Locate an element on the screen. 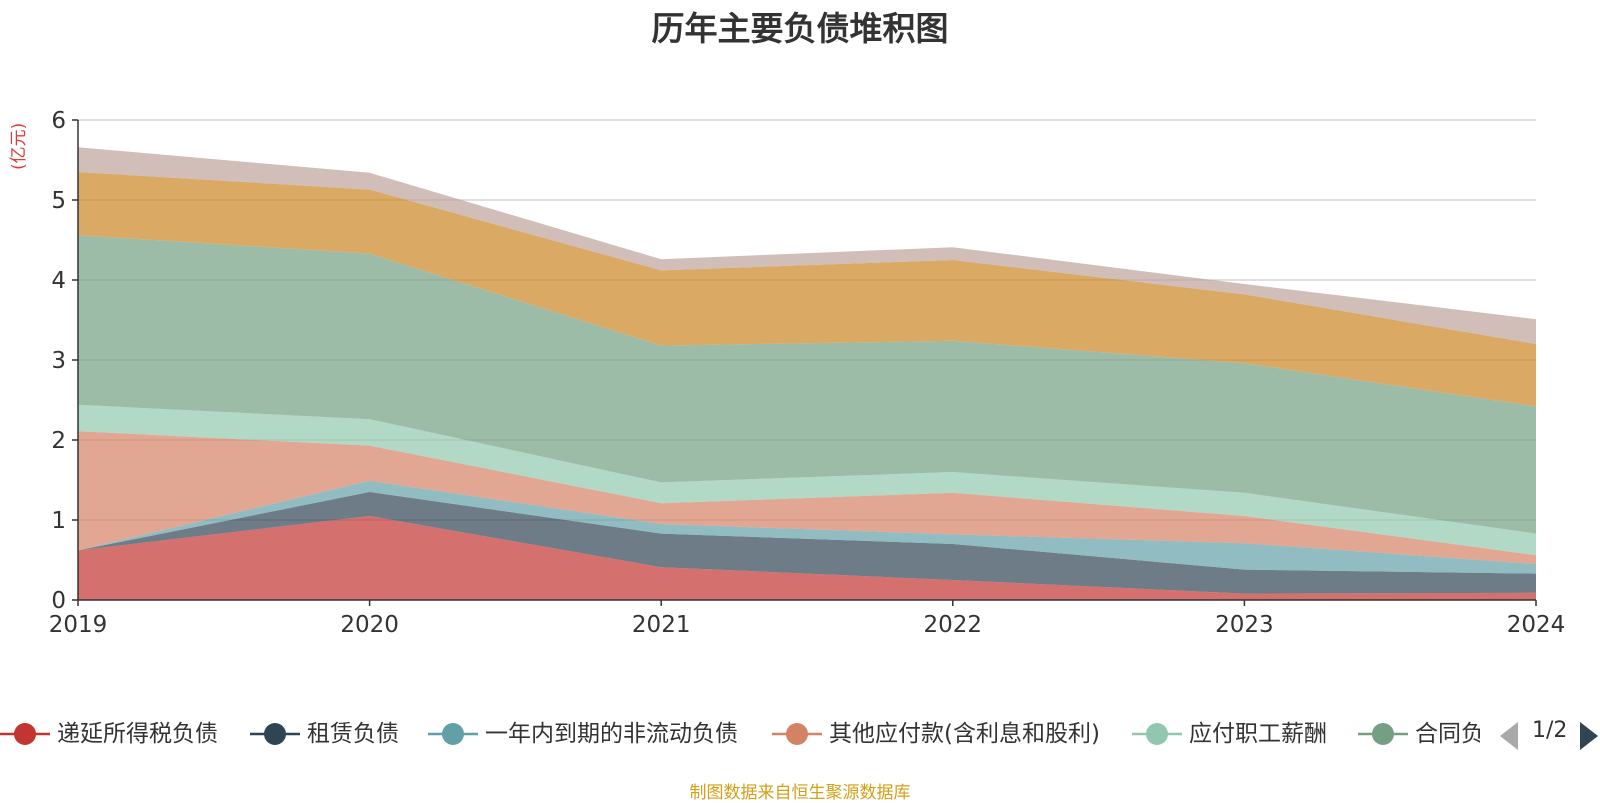  legend-label: 其他应付款(含利息和股利) is located at coordinates (964, 734).